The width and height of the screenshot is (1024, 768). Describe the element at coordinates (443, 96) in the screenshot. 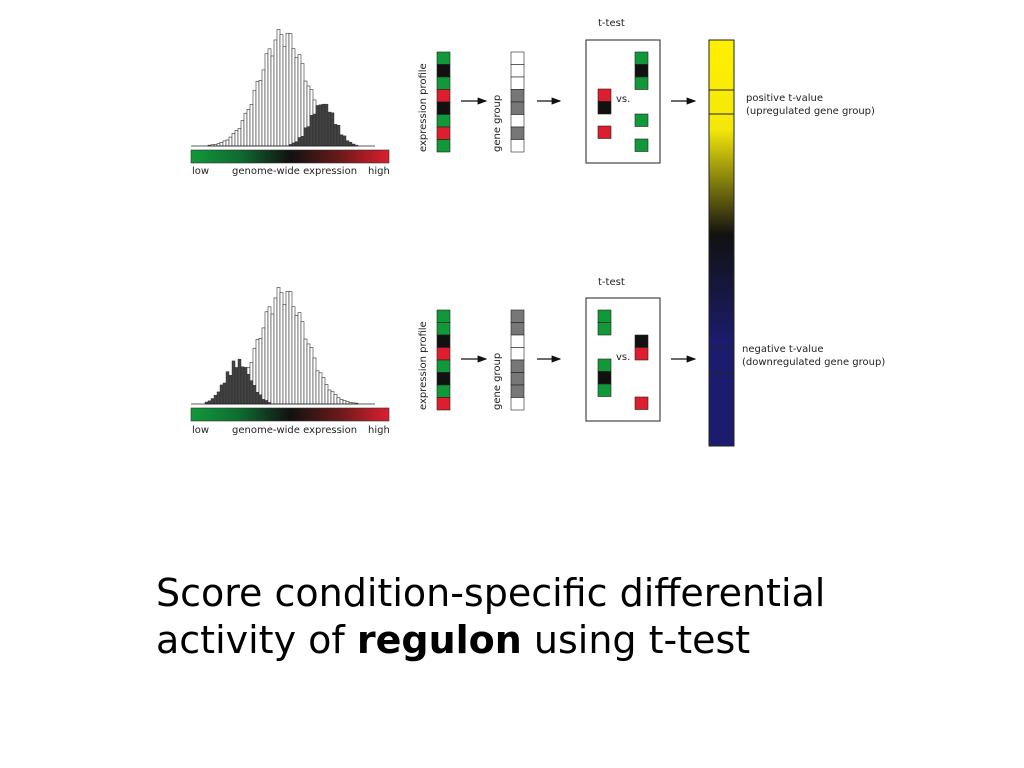

I see `panel-upregulated` at that location.